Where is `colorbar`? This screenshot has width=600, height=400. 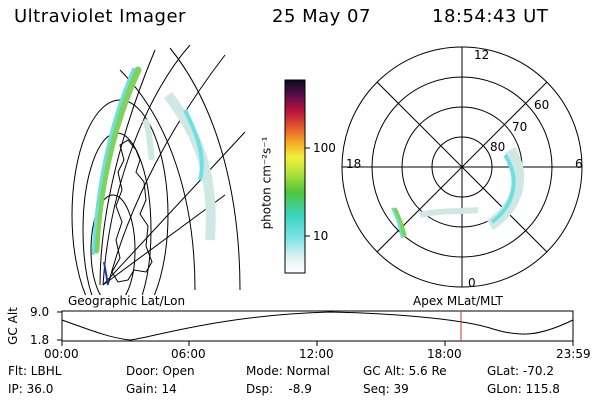
colorbar is located at coordinates (297, 176).